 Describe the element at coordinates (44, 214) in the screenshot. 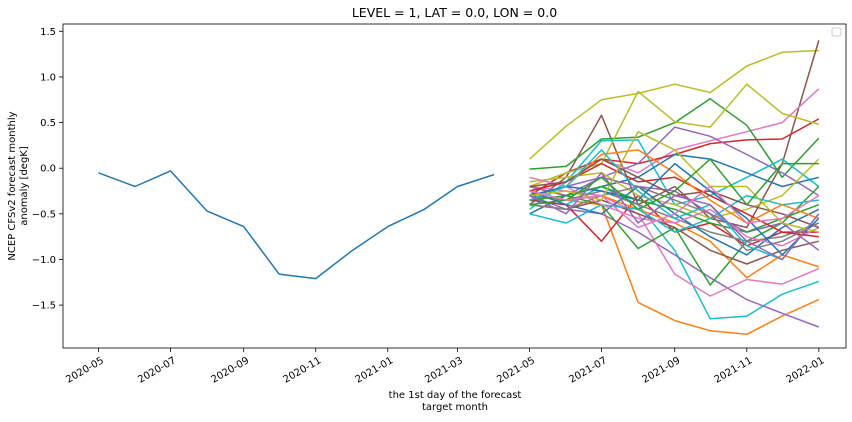

I see `y-tick-label: −0.5` at that location.